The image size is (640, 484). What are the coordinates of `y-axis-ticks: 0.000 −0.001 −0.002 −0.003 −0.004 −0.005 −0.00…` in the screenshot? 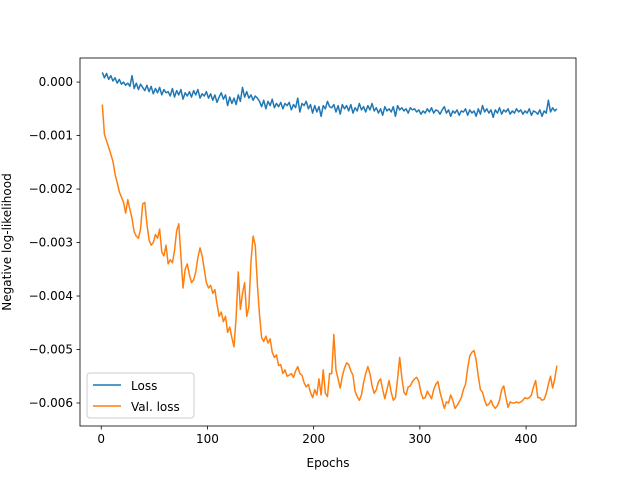 It's located at (54, 242).